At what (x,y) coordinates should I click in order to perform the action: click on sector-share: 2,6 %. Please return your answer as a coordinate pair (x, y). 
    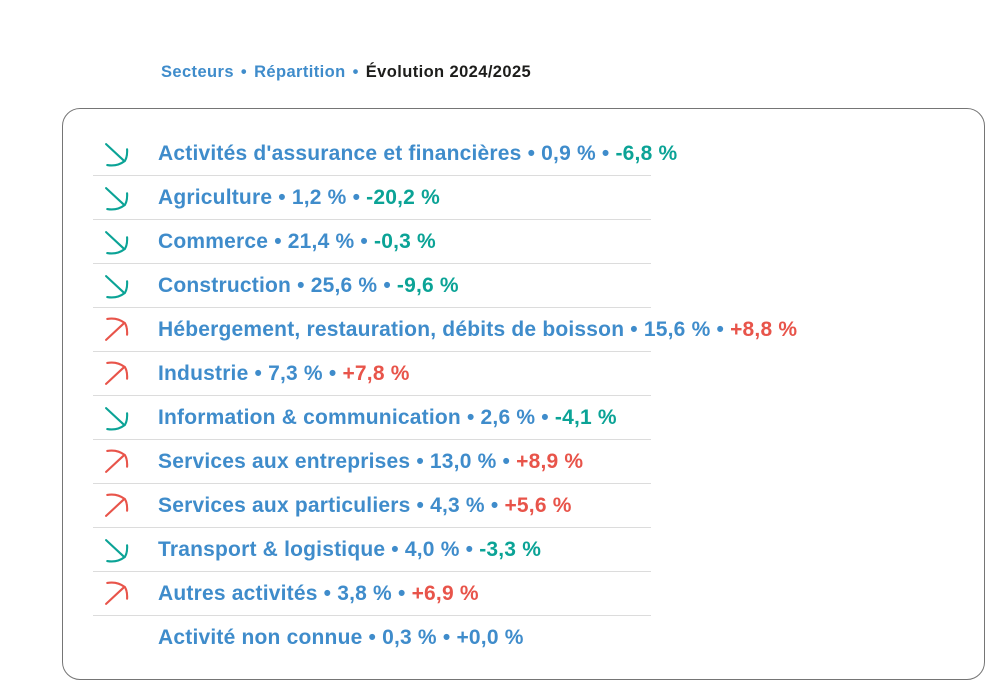
    Looking at the image, I should click on (508, 417).